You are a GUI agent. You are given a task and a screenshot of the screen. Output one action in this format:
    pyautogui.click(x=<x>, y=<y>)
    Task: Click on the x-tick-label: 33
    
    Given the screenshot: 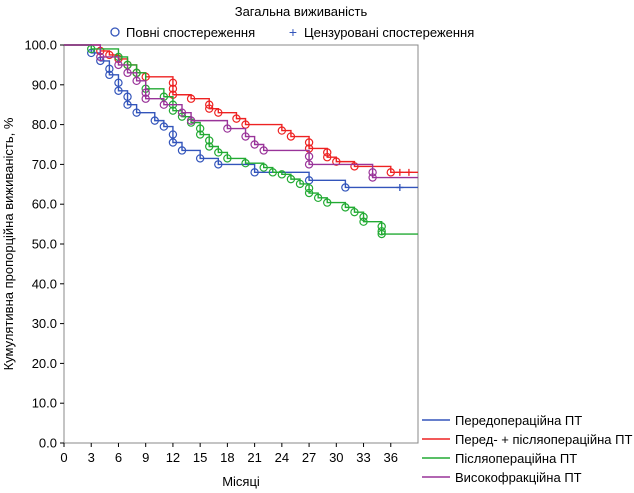 What is the action you would take?
    pyautogui.click(x=363, y=457)
    